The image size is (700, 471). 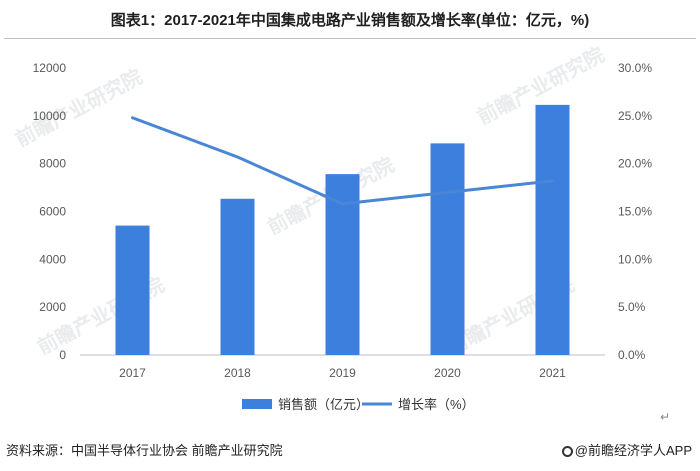 What do you see at coordinates (144, 450) in the screenshot?
I see `source-note: 资料来源：中国半导体行业协会 前瞻产业研究院` at bounding box center [144, 450].